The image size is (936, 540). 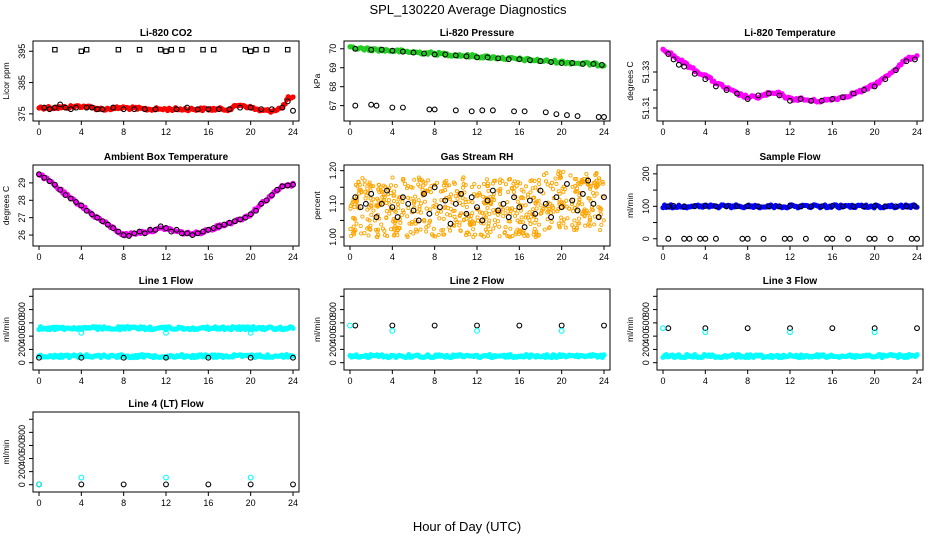 What do you see at coordinates (22, 362) in the screenshot?
I see `y-tick-label: 0` at bounding box center [22, 362].